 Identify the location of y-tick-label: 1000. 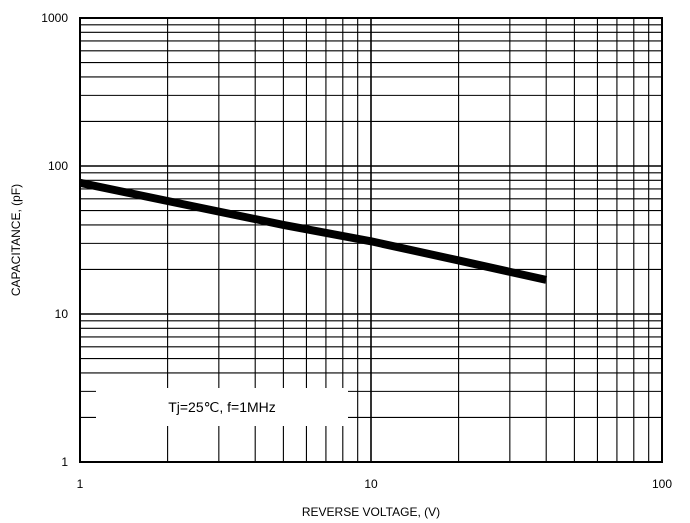
(54, 18).